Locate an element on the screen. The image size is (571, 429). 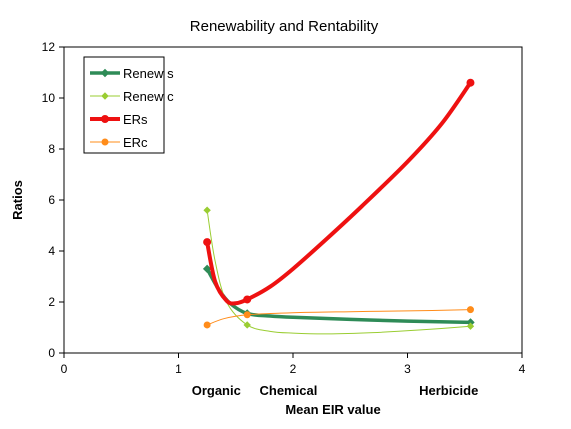
legend-item: Renew s is located at coordinates (132, 73).